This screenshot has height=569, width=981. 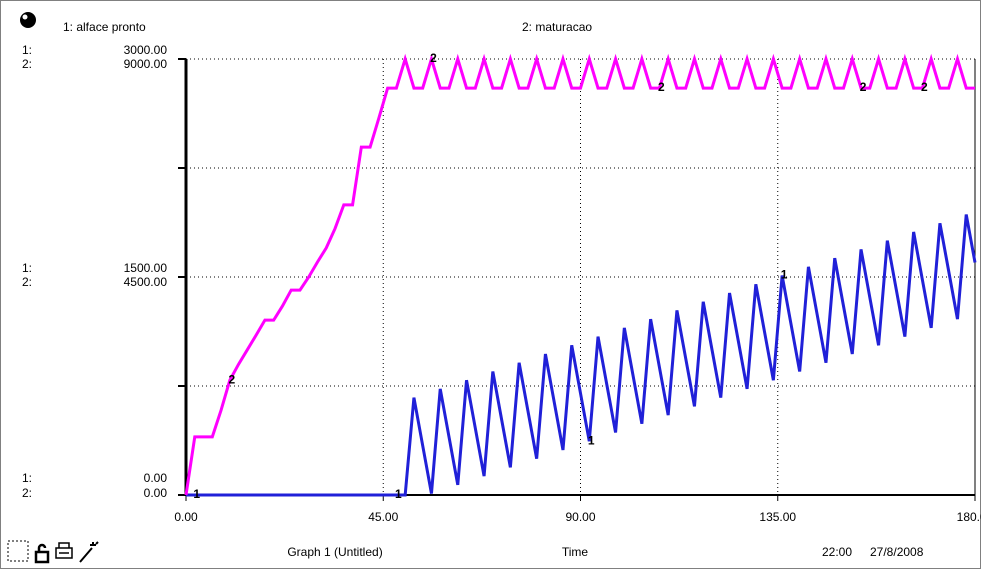 What do you see at coordinates (156, 493) in the screenshot?
I see `y2-tick-label: 0.00` at bounding box center [156, 493].